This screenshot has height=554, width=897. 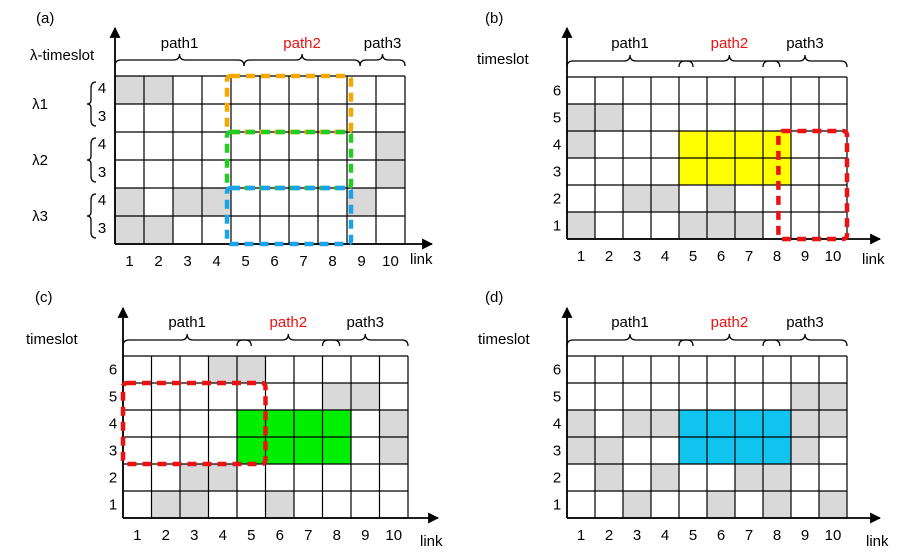 What do you see at coordinates (557, 91) in the screenshot?
I see `y-tick-label: 6` at bounding box center [557, 91].